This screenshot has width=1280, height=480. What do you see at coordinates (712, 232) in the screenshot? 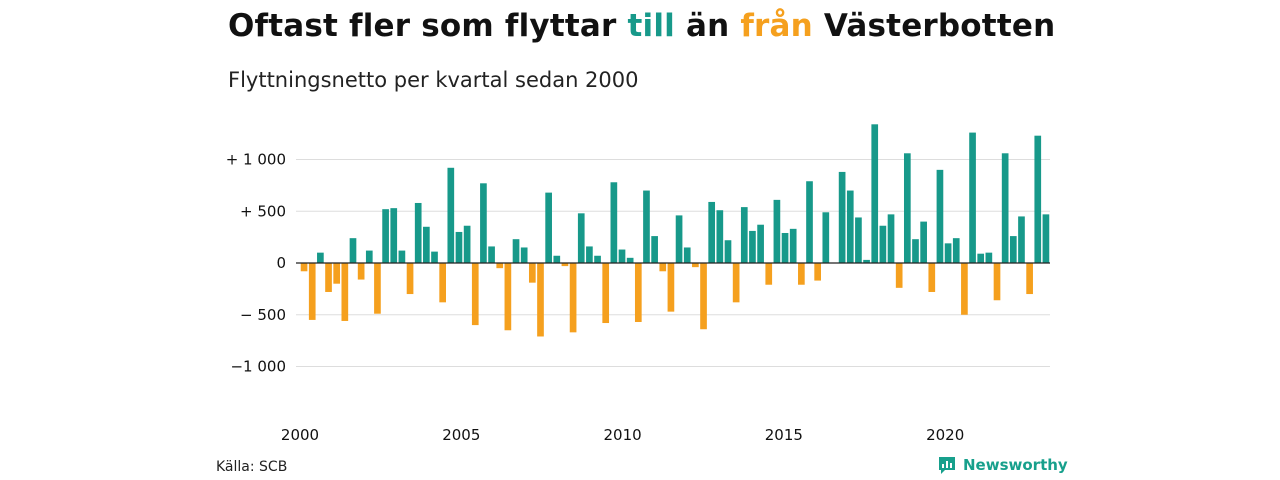
I see `bar-2012Q3` at bounding box center [712, 232].